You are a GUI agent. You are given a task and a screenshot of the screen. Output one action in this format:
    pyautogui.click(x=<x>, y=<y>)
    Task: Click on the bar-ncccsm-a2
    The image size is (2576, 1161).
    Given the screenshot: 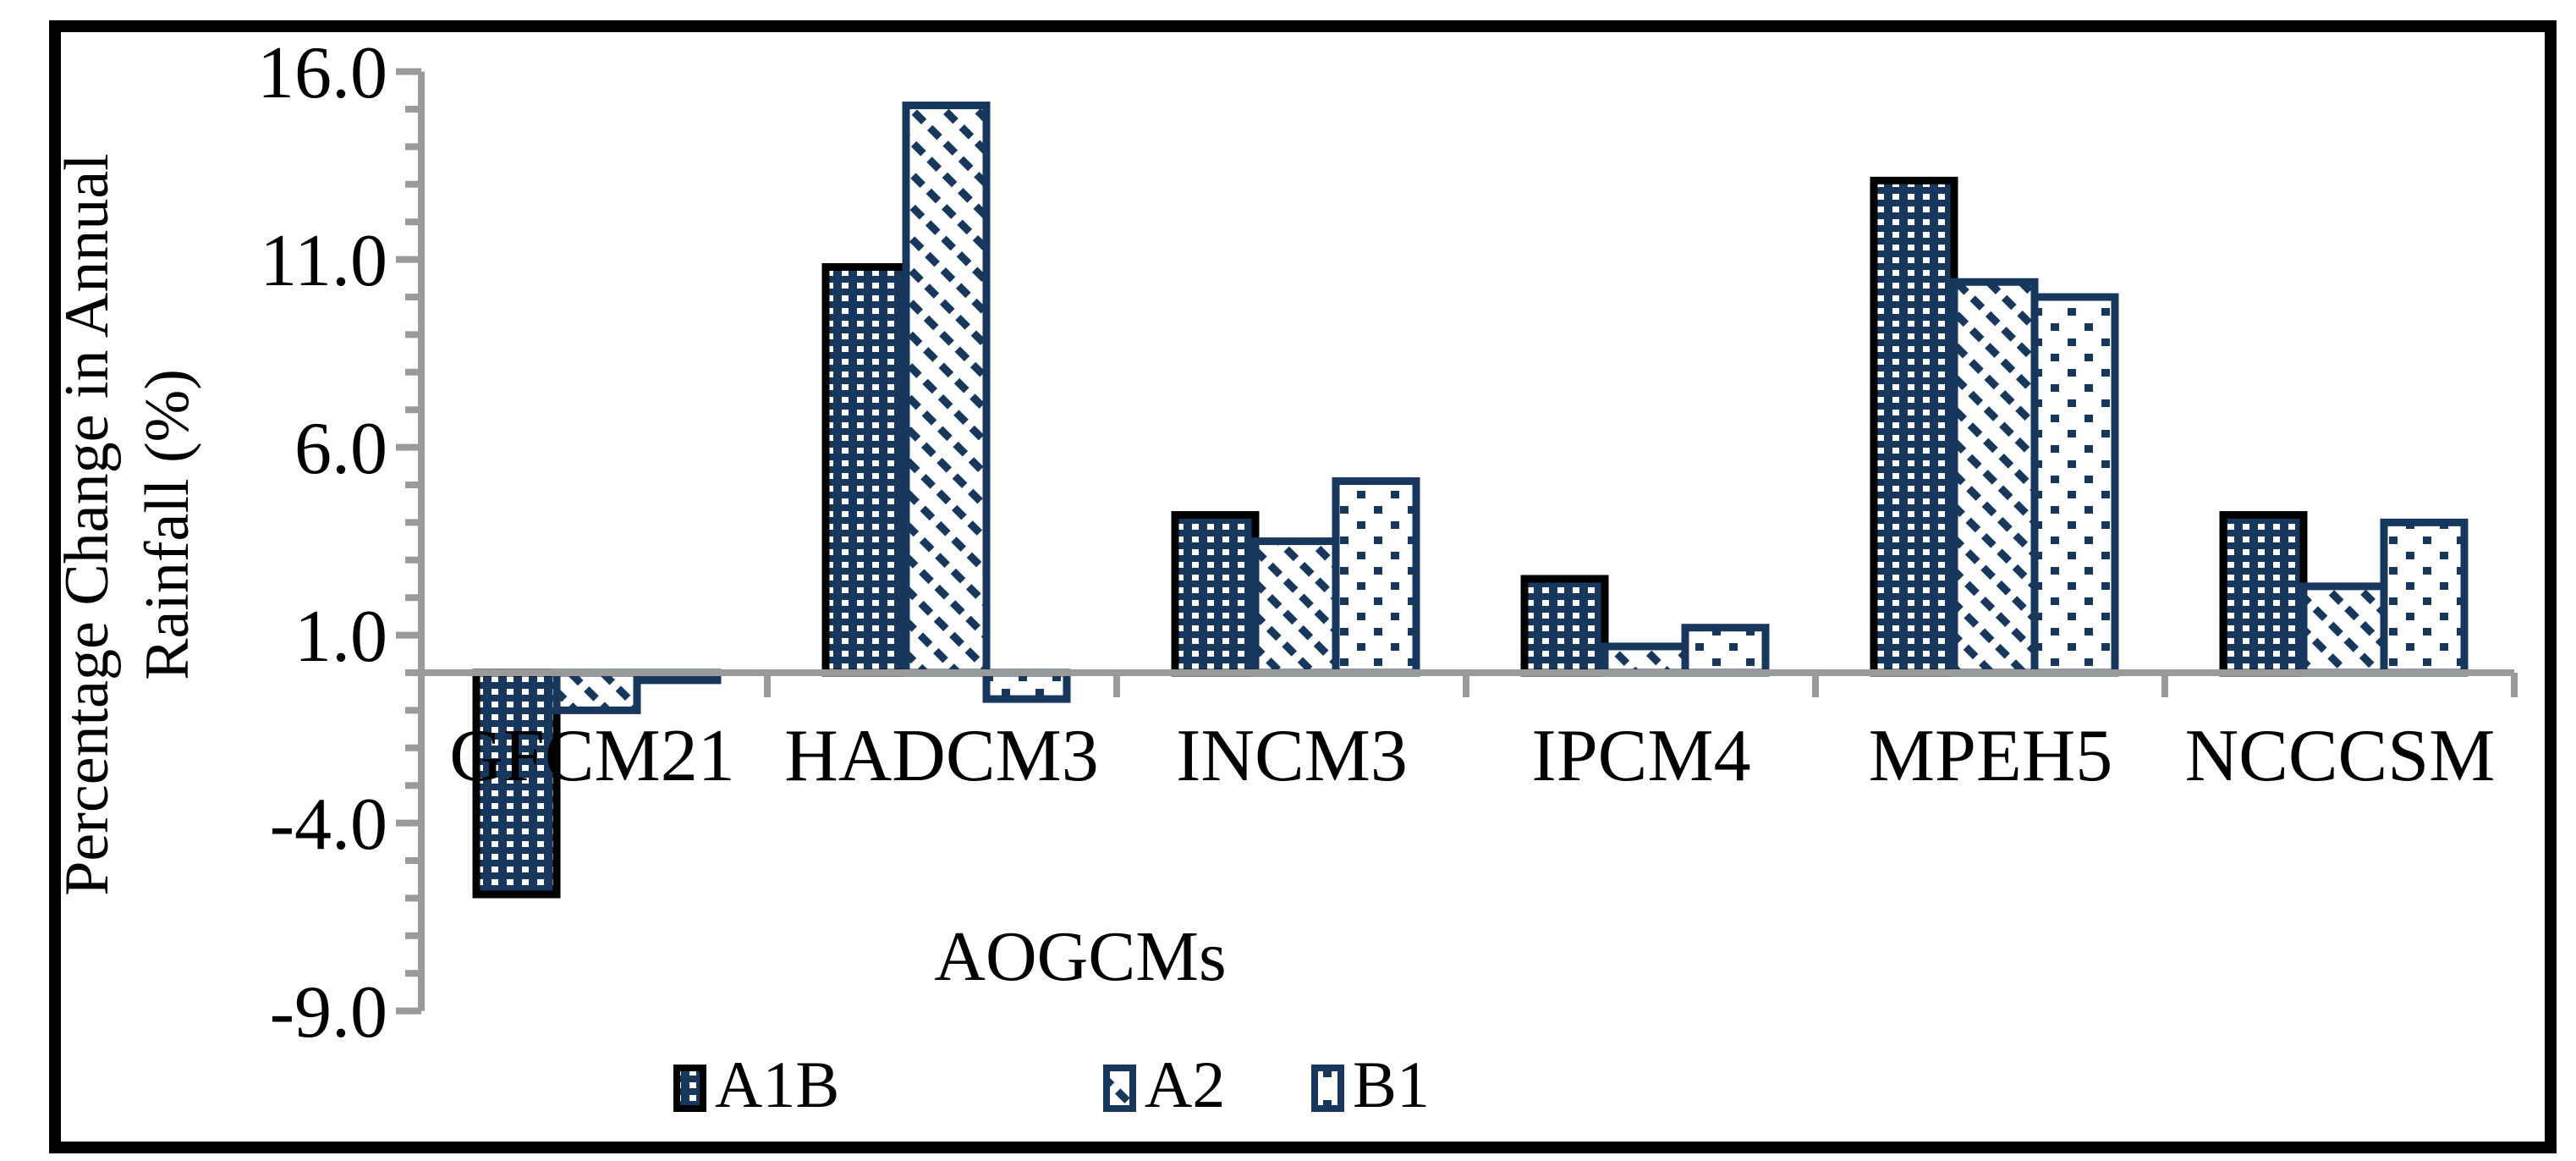 What is the action you would take?
    pyautogui.click(x=2343, y=629)
    